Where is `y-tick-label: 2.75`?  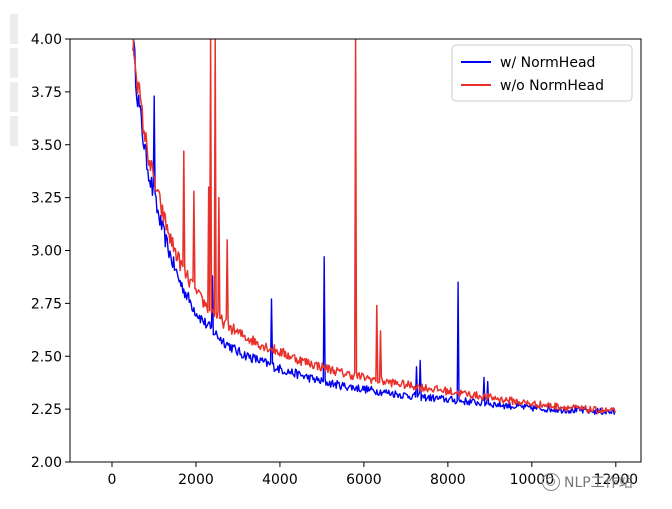
y-tick-label: 2.75 is located at coordinates (46, 304).